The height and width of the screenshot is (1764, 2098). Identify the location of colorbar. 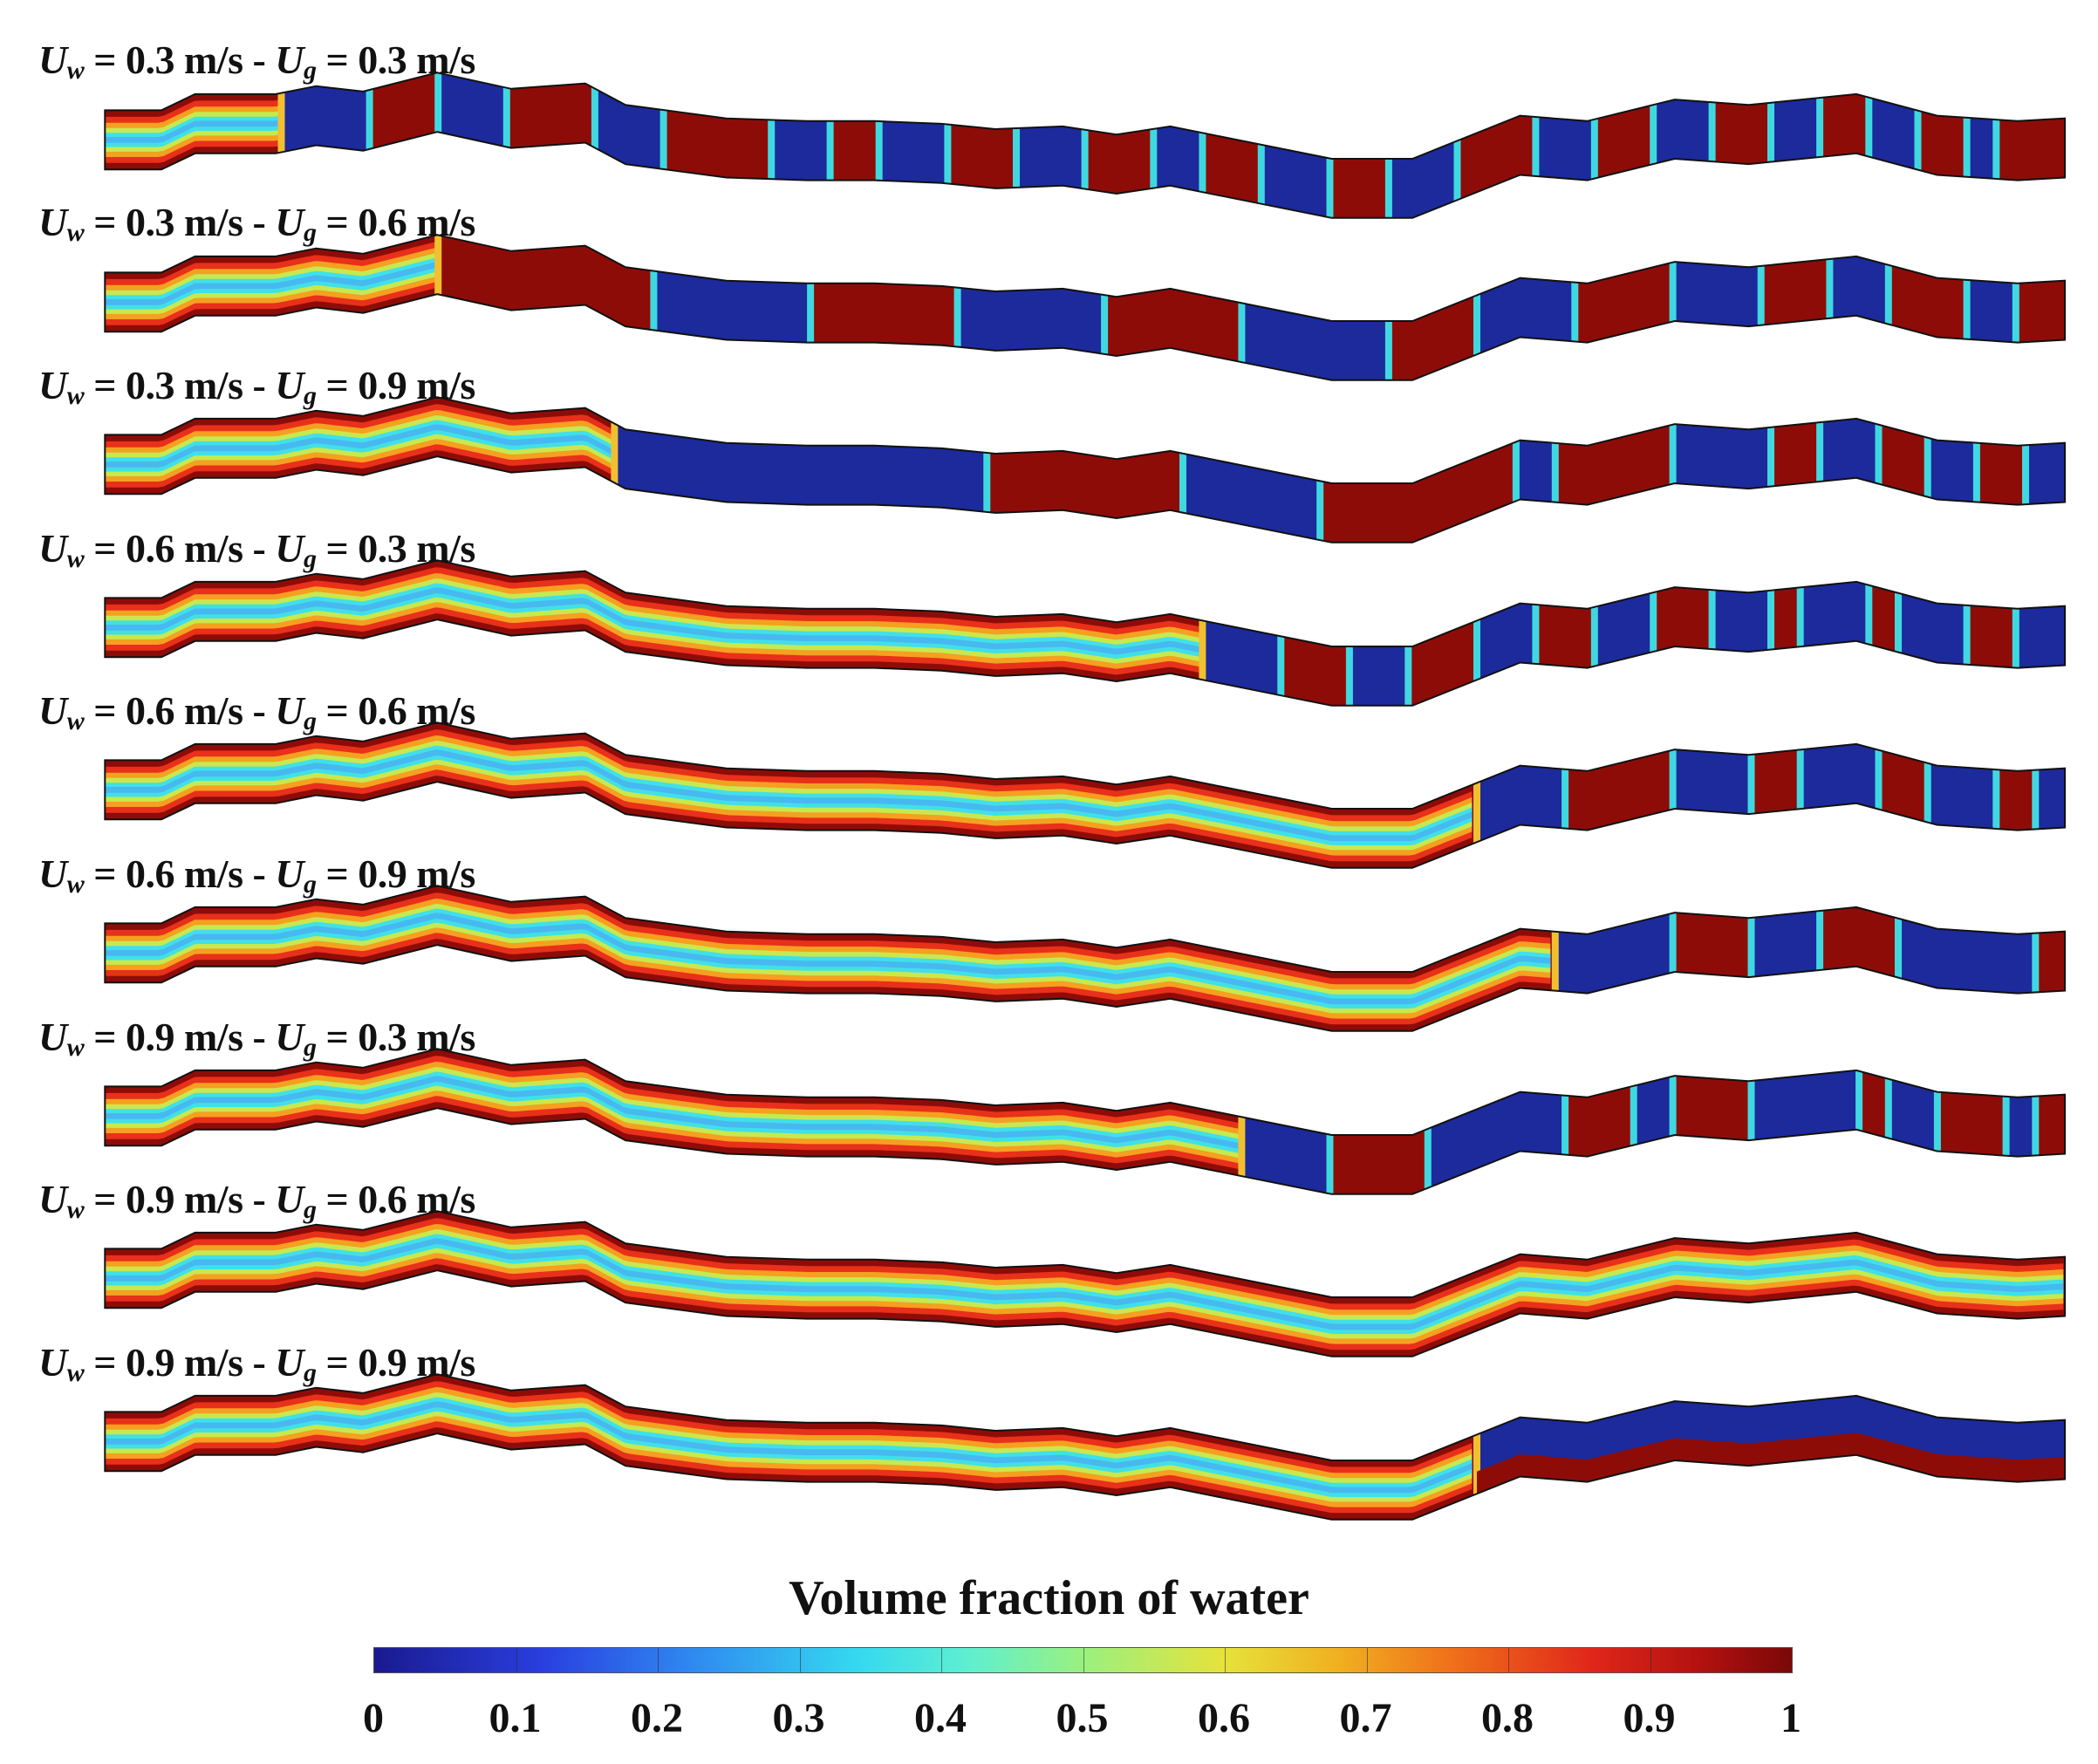
(1083, 1660).